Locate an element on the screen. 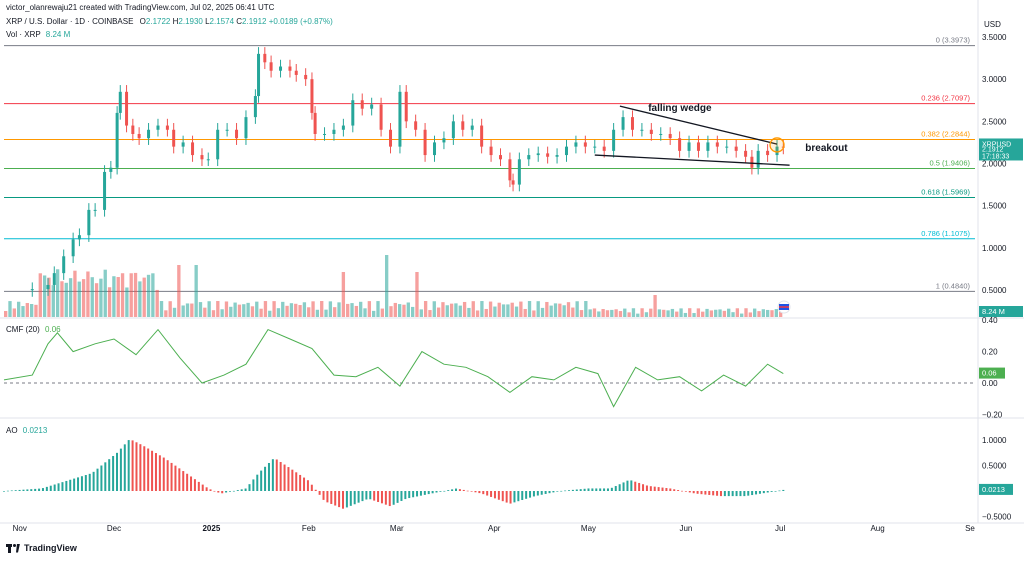 Image resolution: width=1024 pixels, height=563 pixels. tradingview-logo-icon is located at coordinates (13, 548).